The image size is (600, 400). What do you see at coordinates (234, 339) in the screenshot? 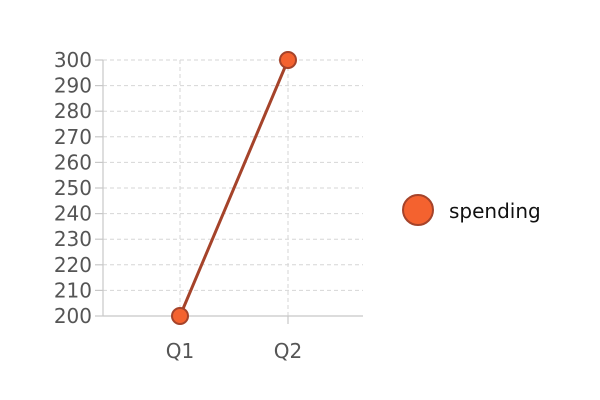
I see `x-axis-ticks: Q1 Q2` at bounding box center [234, 339].